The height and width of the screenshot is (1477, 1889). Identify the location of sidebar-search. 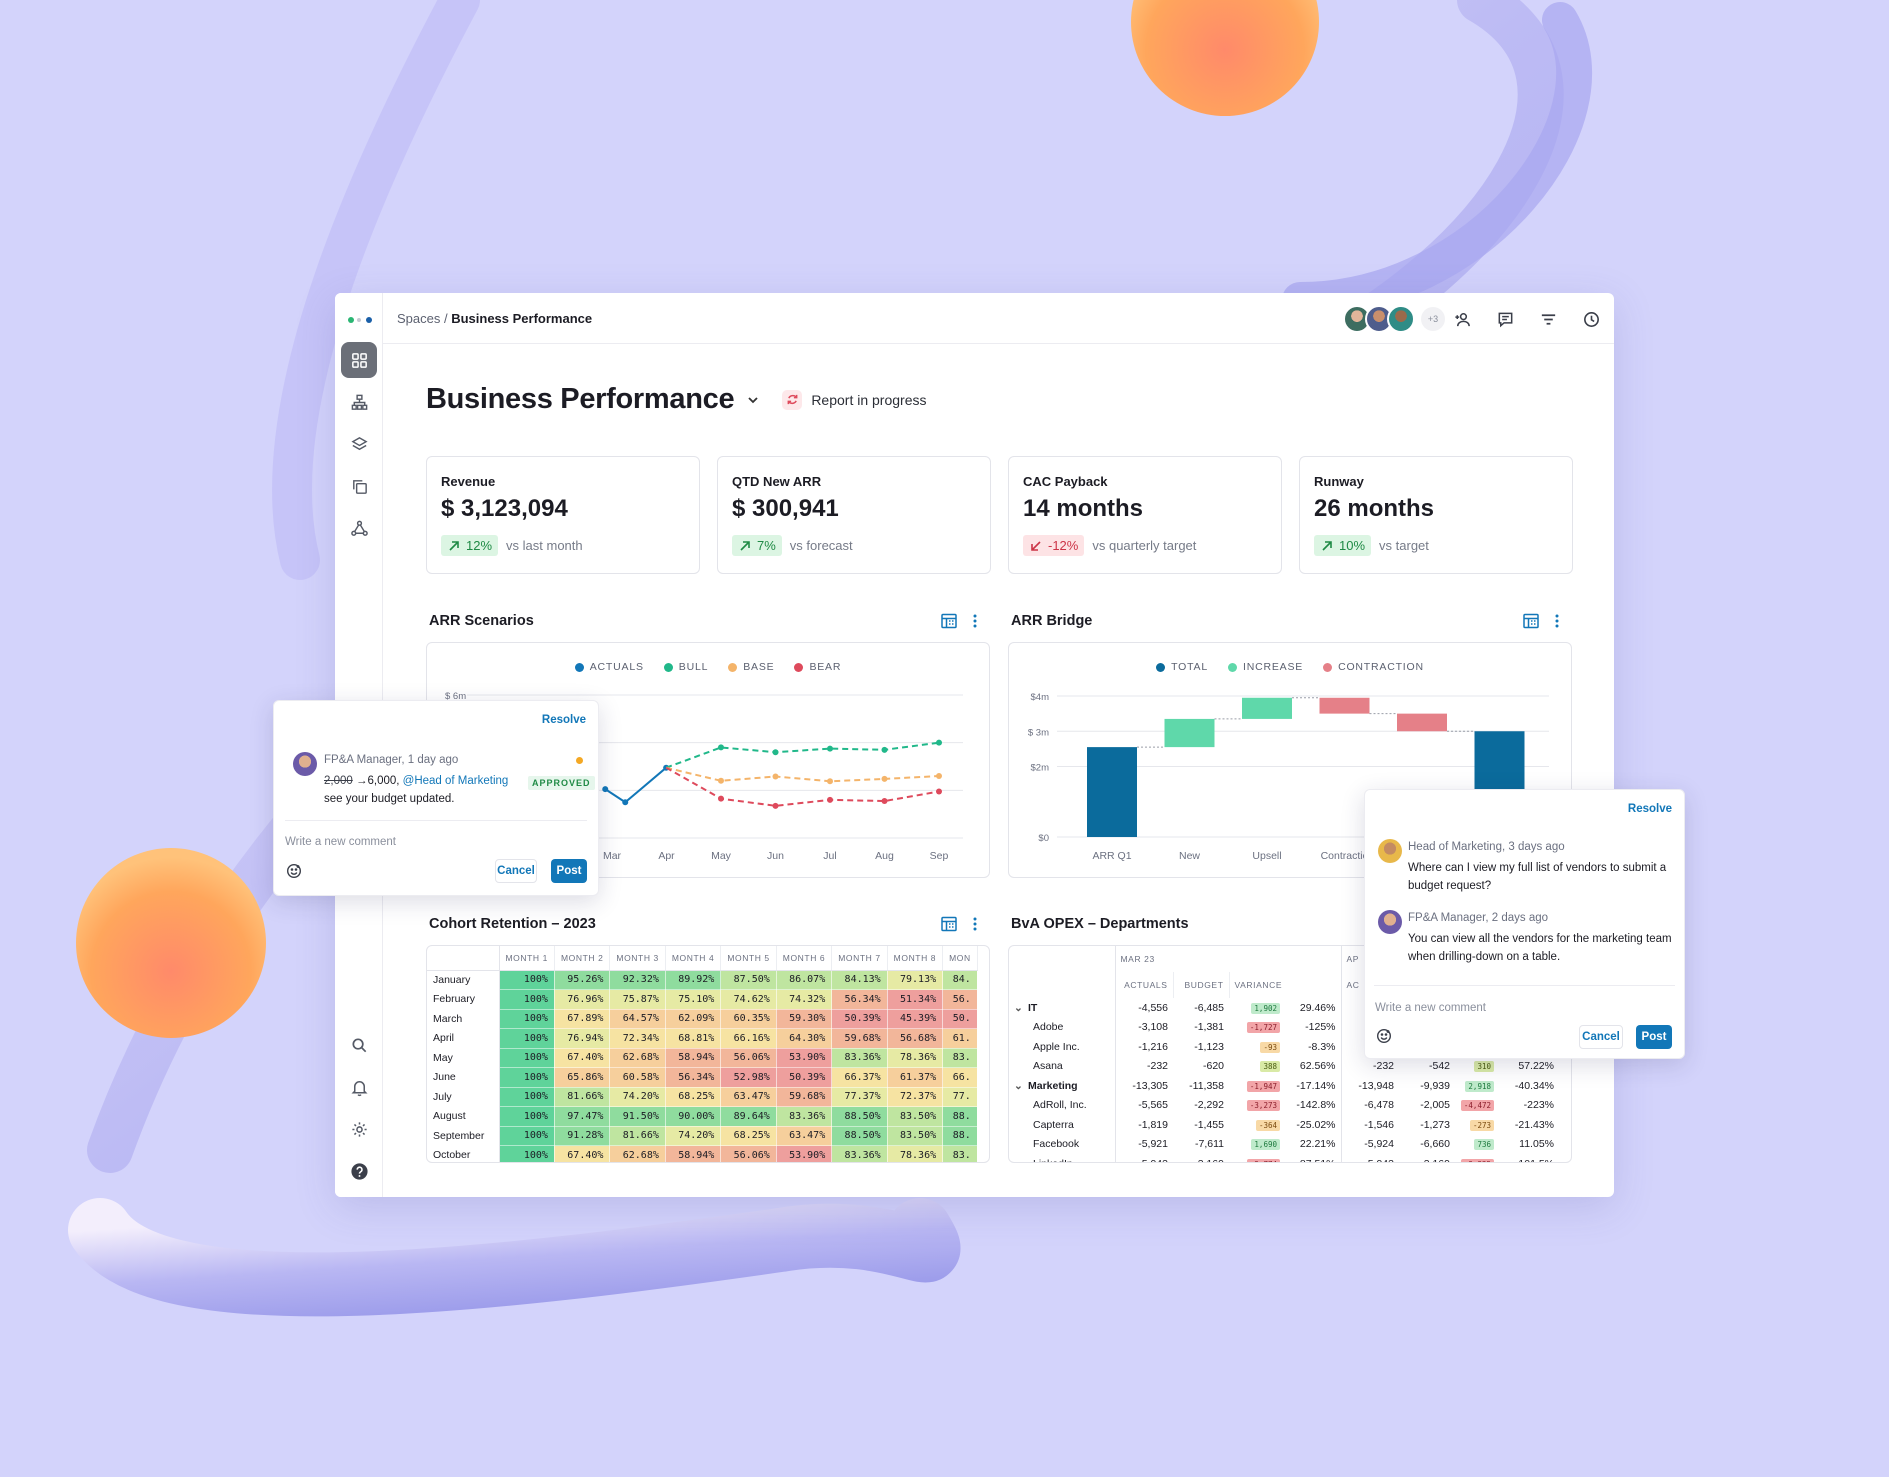
(359, 1045).